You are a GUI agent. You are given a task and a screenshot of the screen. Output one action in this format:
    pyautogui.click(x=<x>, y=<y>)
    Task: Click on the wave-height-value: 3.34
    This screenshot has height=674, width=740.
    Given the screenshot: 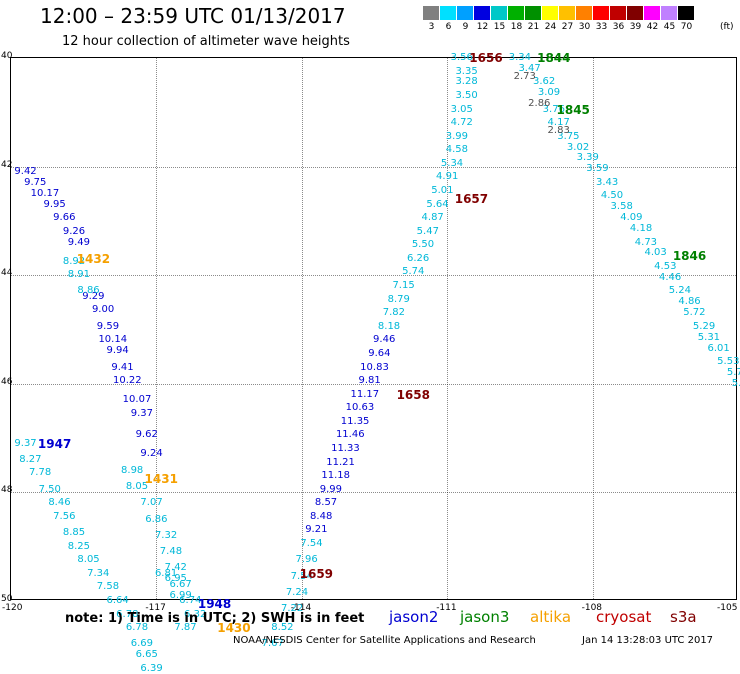 What is the action you would take?
    pyautogui.click(x=520, y=57)
    